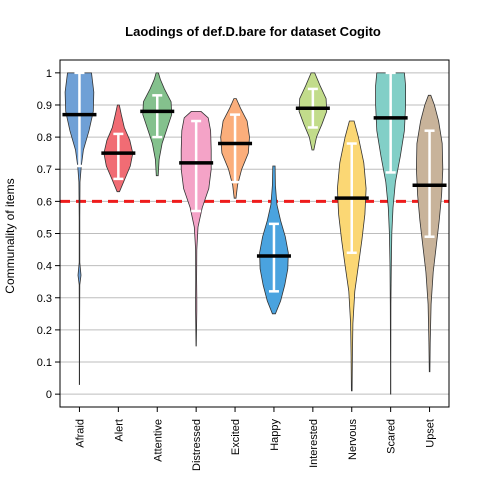  I want to click on x-tick-label: Nervous, so click(353, 439).